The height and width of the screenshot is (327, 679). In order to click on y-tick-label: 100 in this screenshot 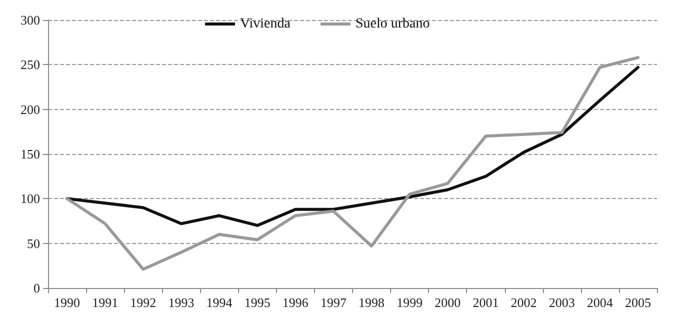, I will do `click(30, 198)`.